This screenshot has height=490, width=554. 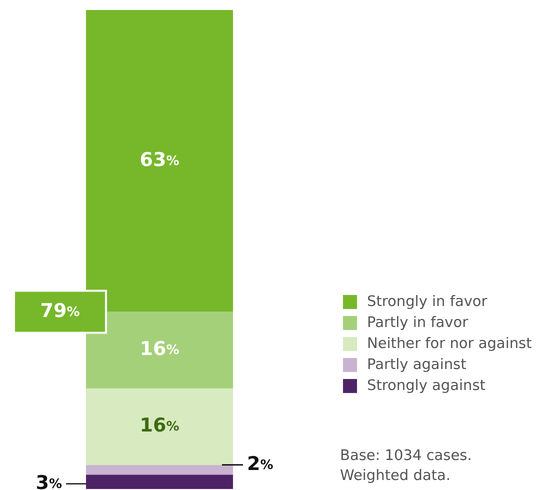 I want to click on data-label: 3%, so click(x=49, y=481).